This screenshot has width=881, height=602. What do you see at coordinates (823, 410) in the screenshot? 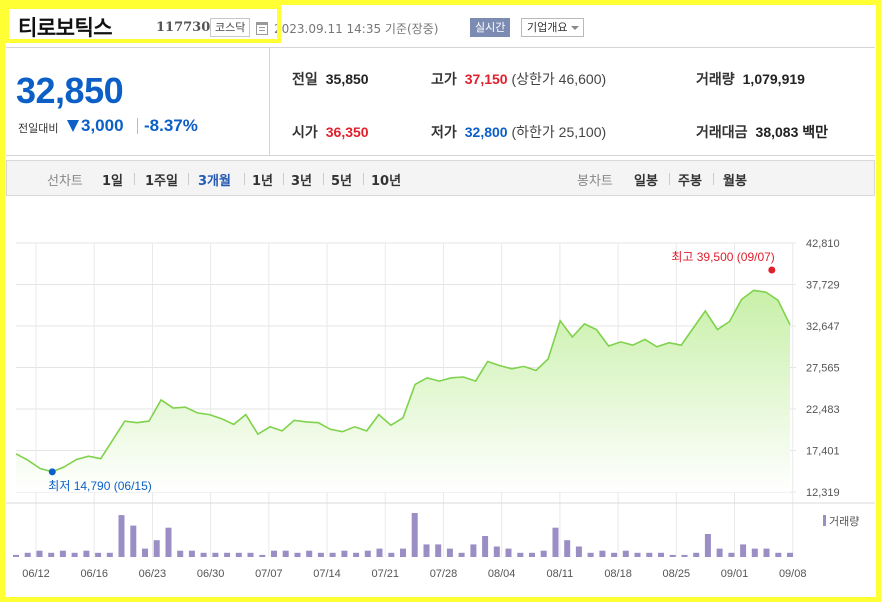
I see `y-tick-label: 22,483` at bounding box center [823, 410].